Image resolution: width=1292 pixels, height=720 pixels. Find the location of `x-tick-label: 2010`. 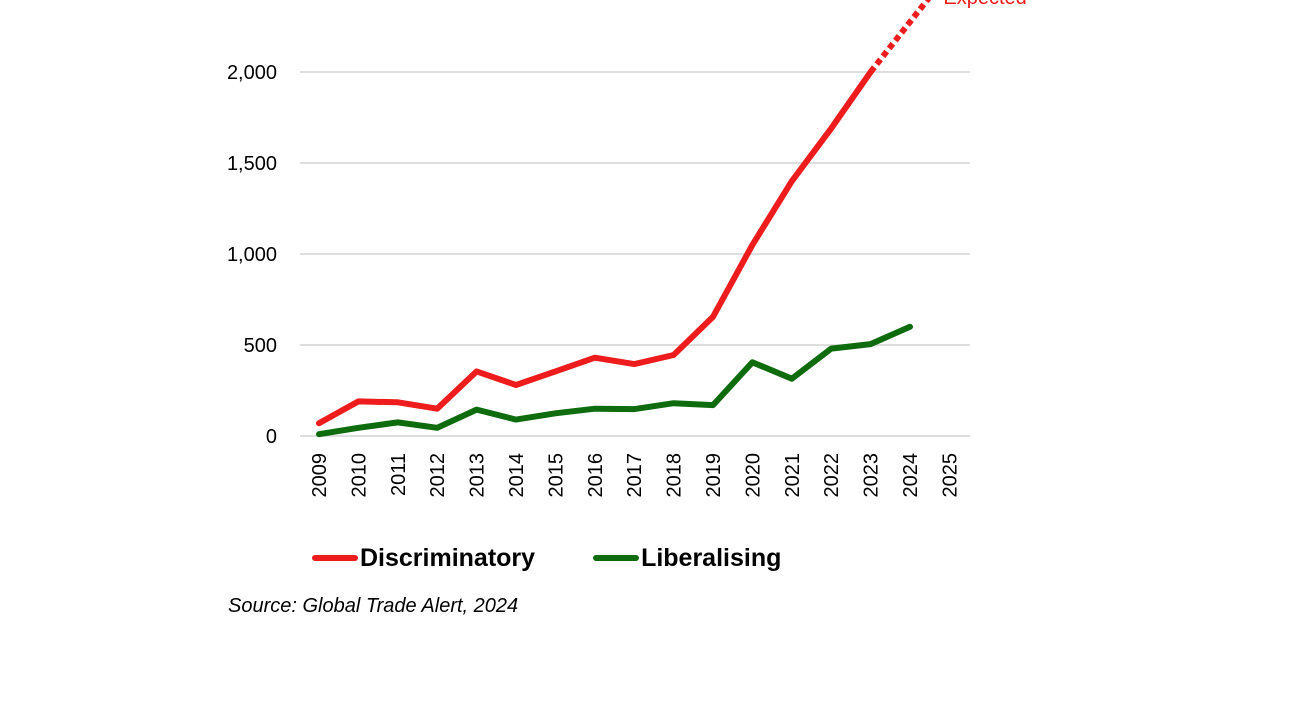

x-tick-label: 2010 is located at coordinates (359, 475).